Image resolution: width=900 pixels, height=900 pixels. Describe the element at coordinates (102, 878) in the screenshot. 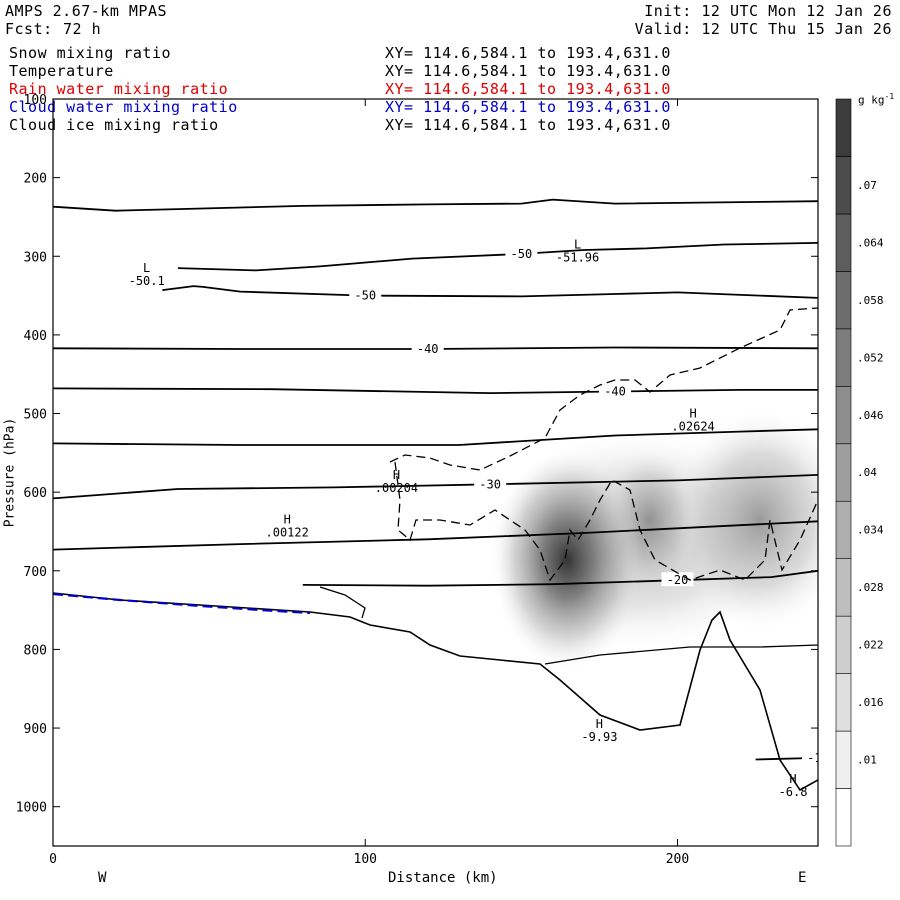

I see `west-label: W` at that location.